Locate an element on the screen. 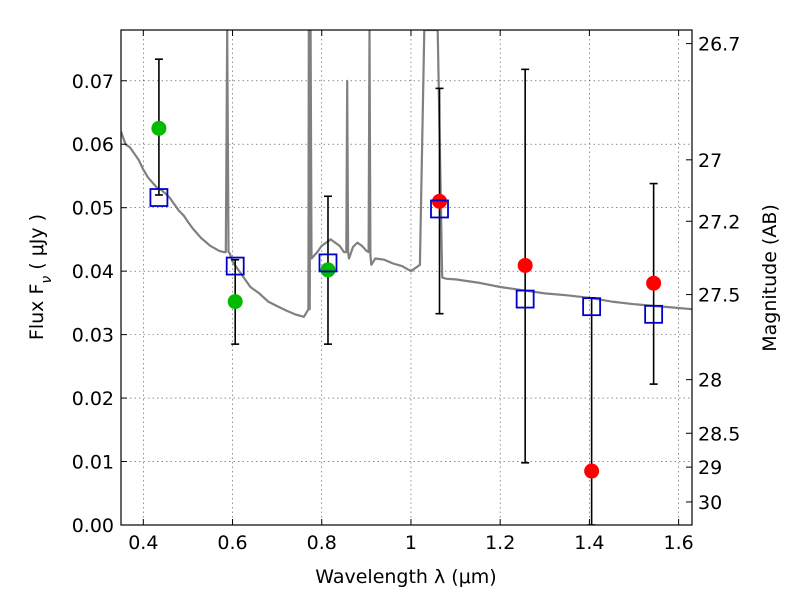  y-axis-label-subscript: ν is located at coordinates (47, 280).